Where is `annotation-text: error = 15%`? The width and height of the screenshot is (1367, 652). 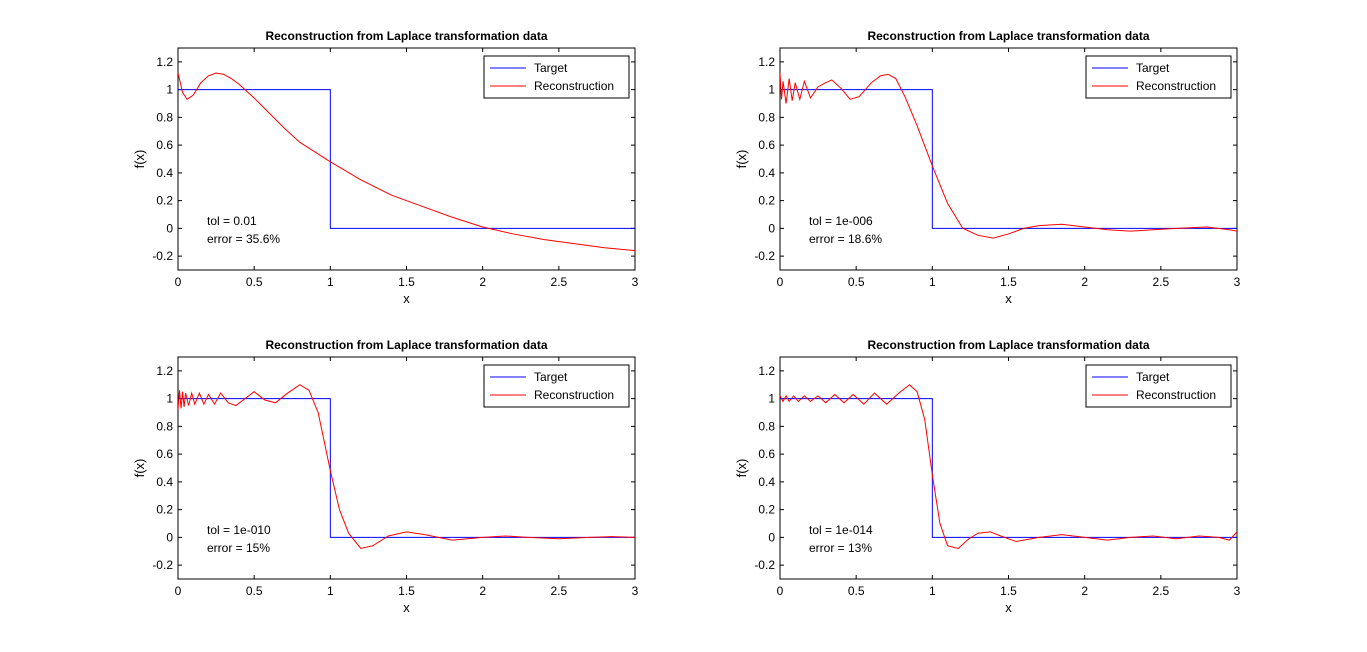 annotation-text: error = 15% is located at coordinates (238, 548).